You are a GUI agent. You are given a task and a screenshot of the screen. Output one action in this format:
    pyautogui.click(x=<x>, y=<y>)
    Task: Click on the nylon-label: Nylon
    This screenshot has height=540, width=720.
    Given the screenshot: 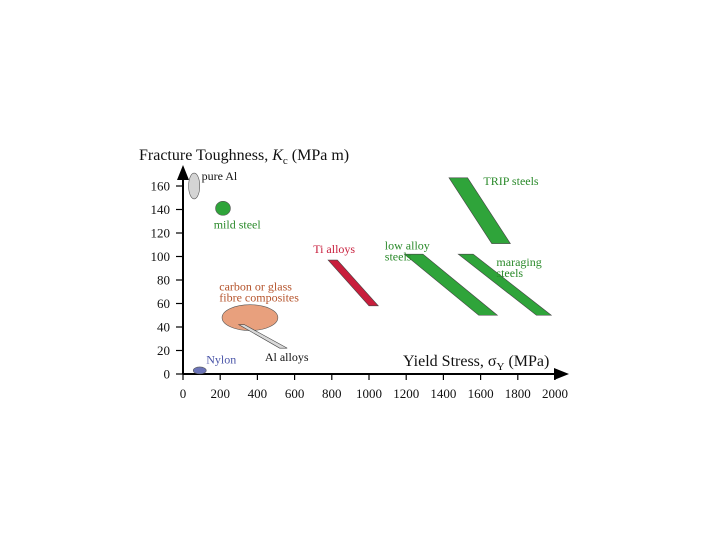 What is the action you would take?
    pyautogui.click(x=221, y=359)
    